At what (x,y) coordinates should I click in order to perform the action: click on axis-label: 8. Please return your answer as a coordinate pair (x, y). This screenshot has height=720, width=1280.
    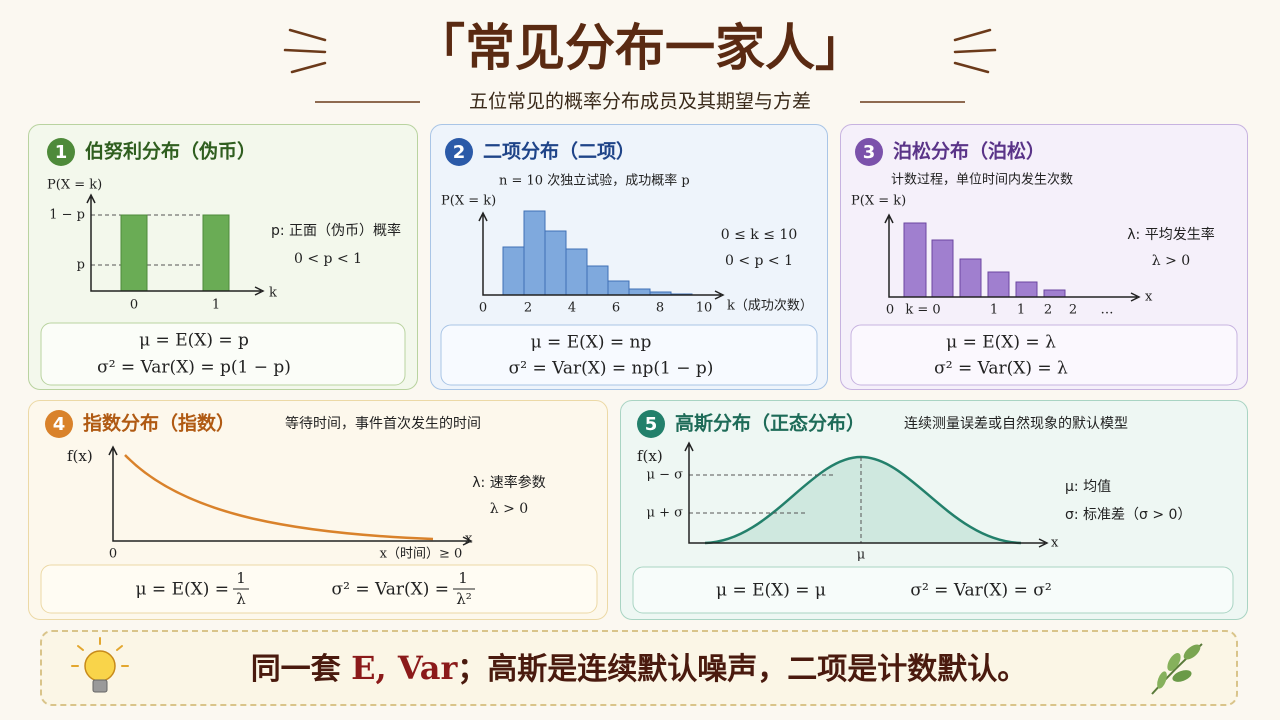
    Looking at the image, I should click on (660, 308).